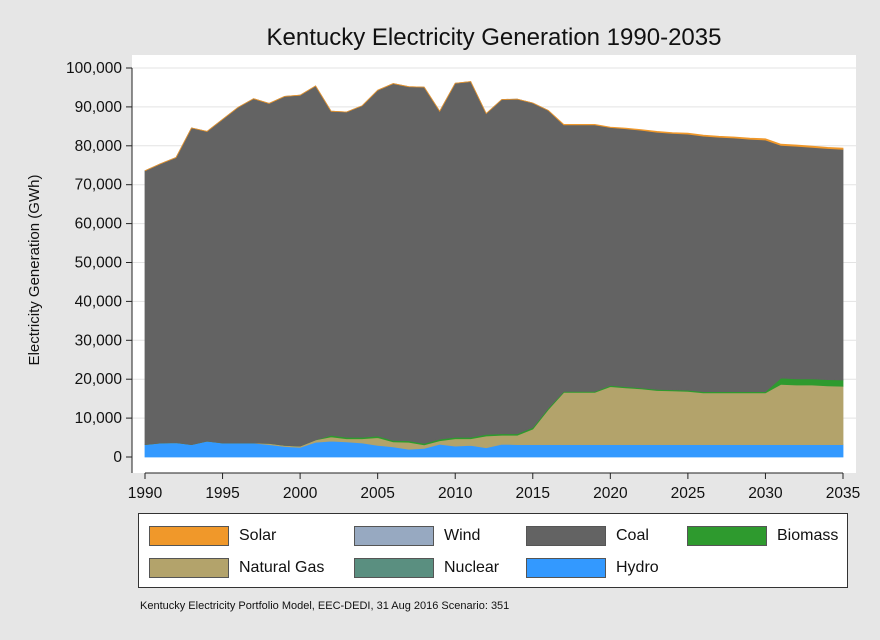 The image size is (880, 640). Describe the element at coordinates (566, 568) in the screenshot. I see `legend-swatch-hydro` at that location.